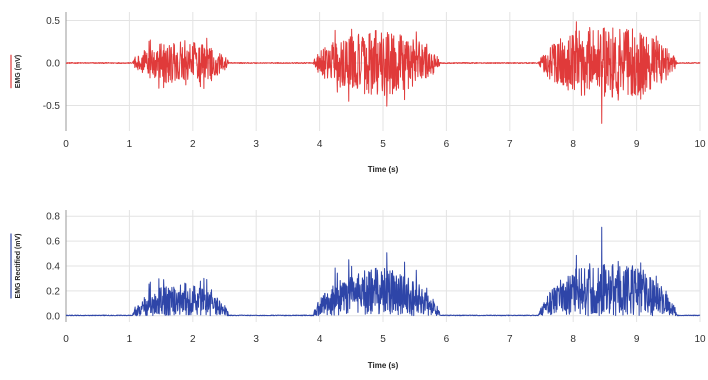 Image resolution: width=708 pixels, height=380 pixels. What do you see at coordinates (53, 291) in the screenshot?
I see `y-tick-label: 0.2` at bounding box center [53, 291].